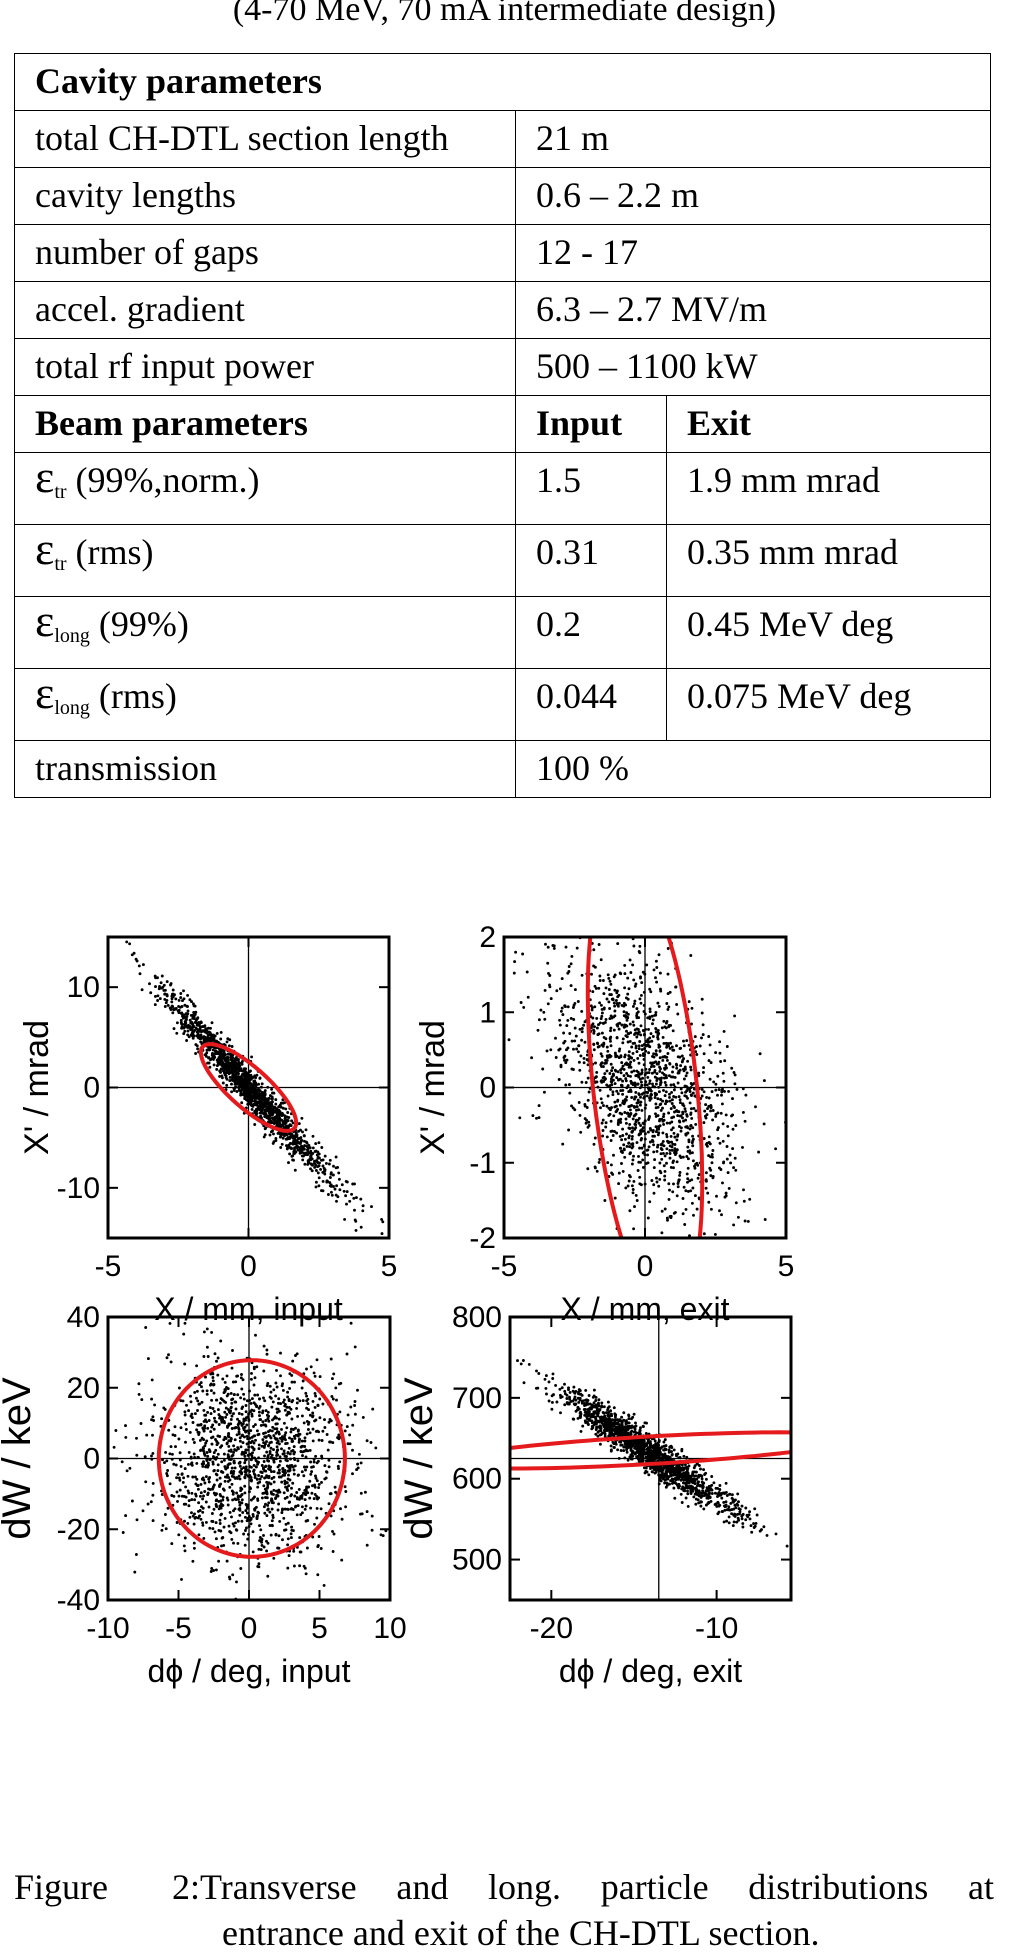 Image resolution: width=1009 pixels, height=1956 pixels. What do you see at coordinates (487, 937) in the screenshot?
I see `y-tick-label: 2` at bounding box center [487, 937].